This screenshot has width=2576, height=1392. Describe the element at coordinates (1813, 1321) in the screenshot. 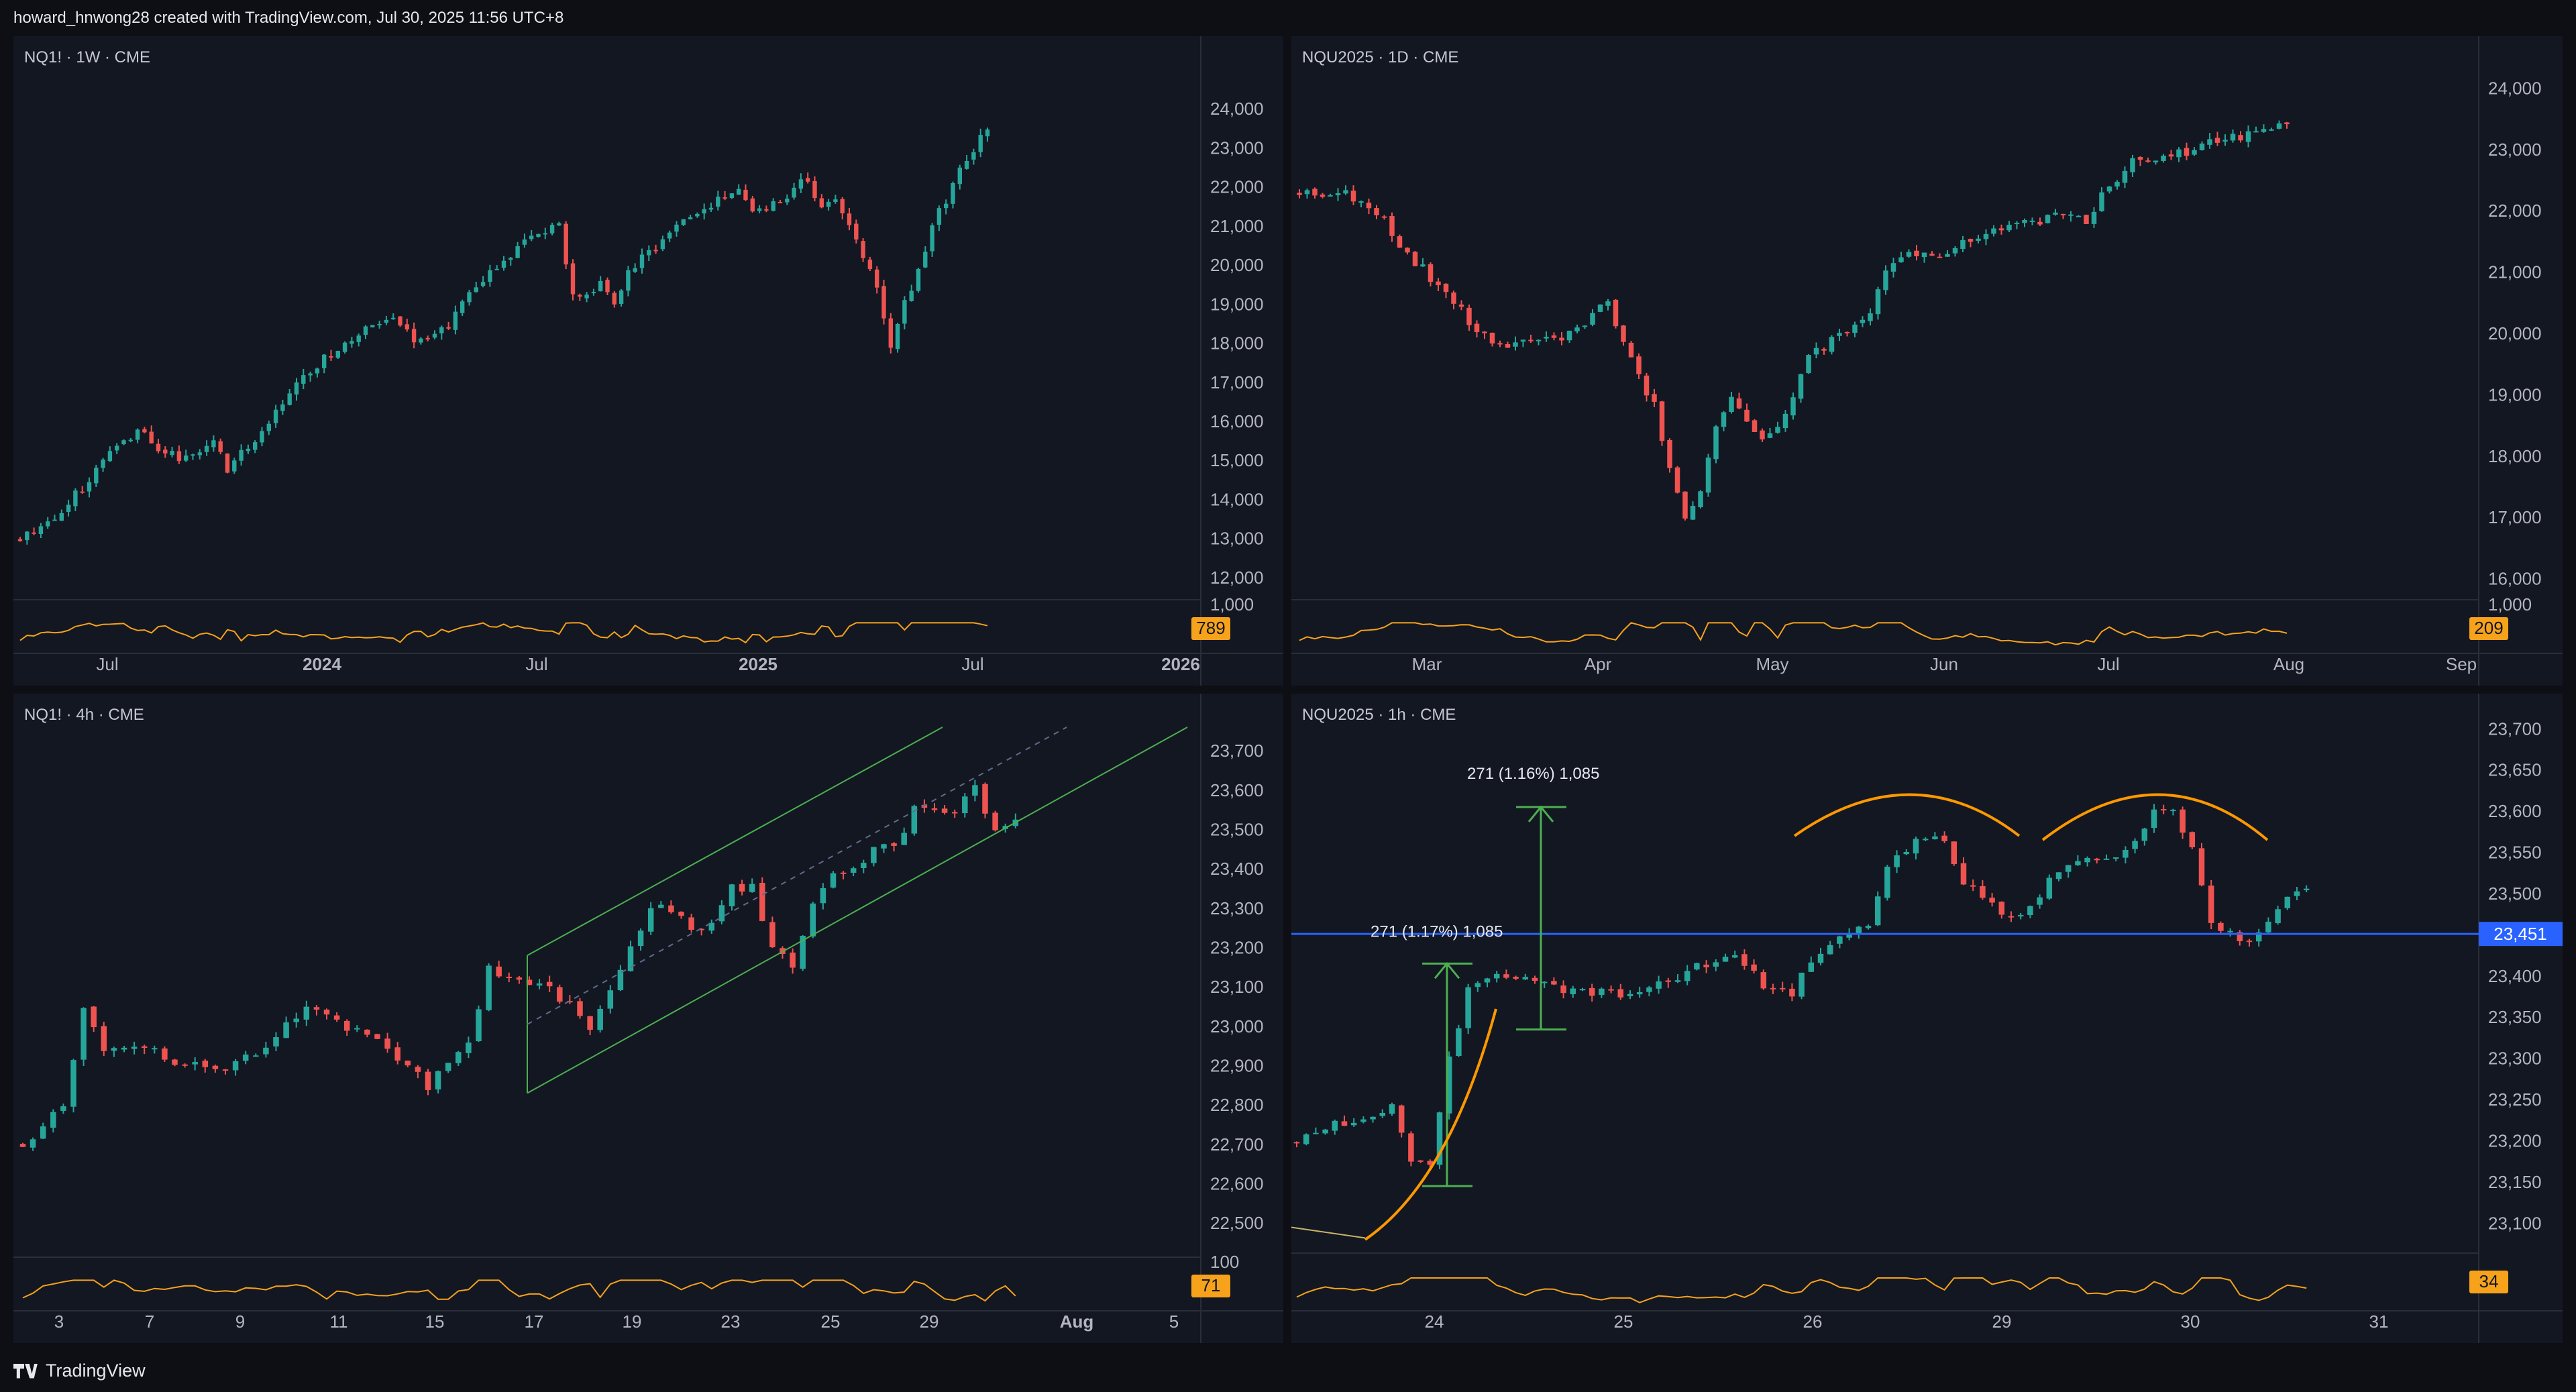

I see `x-tick-label: 26` at that location.